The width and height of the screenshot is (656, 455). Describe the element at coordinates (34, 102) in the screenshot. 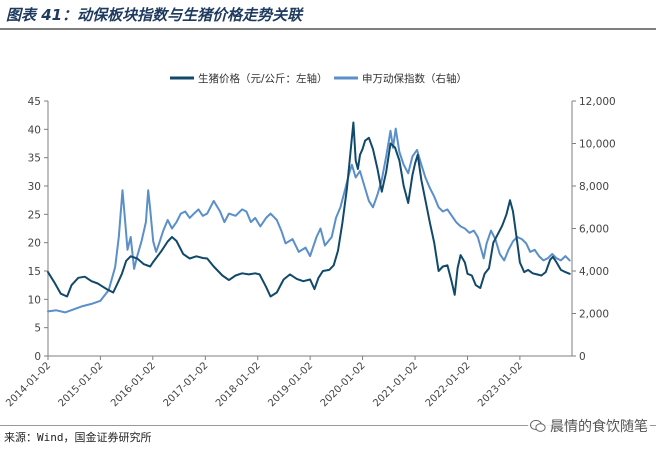

I see `left-tick-label: 45` at that location.